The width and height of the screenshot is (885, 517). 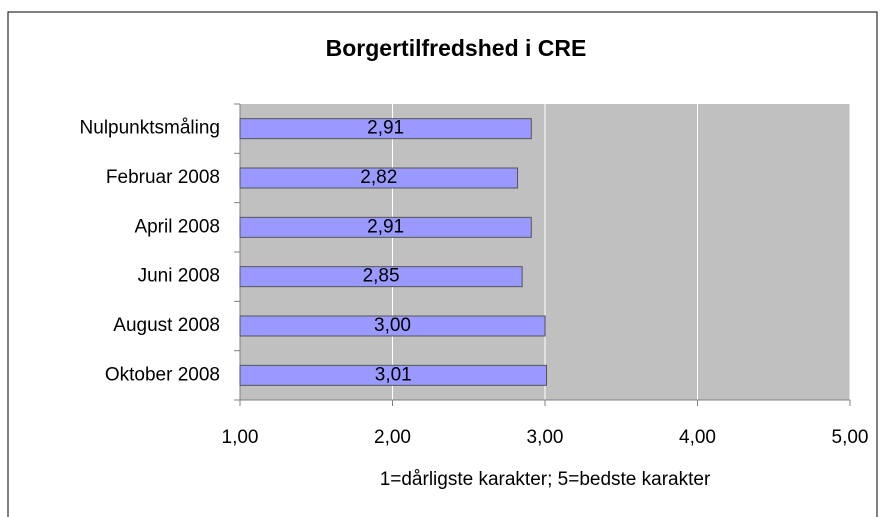 What do you see at coordinates (150, 128) in the screenshot?
I see `y-tick-label: Nulpunktsmåling` at bounding box center [150, 128].